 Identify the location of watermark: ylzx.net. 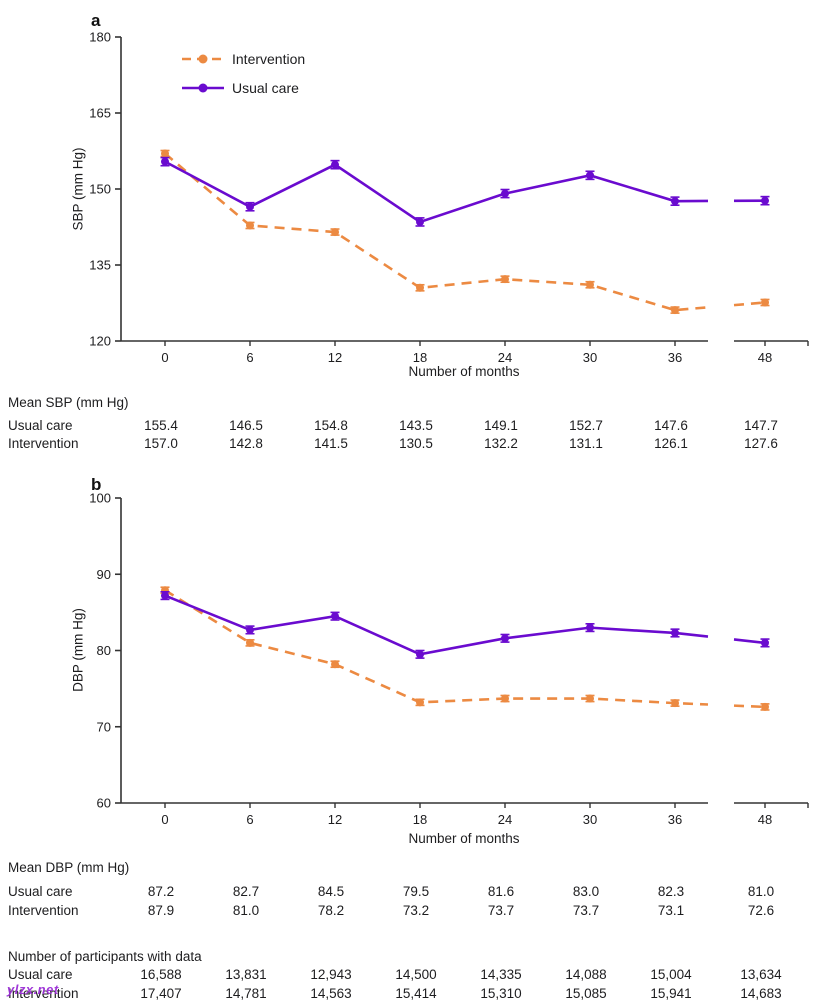
(33, 989).